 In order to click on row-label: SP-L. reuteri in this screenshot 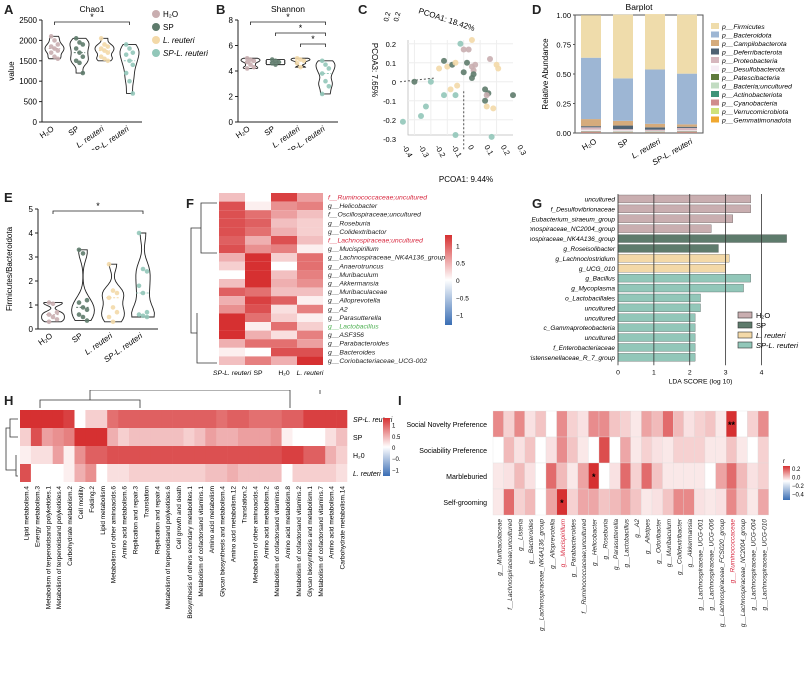, I will do `click(373, 420)`.